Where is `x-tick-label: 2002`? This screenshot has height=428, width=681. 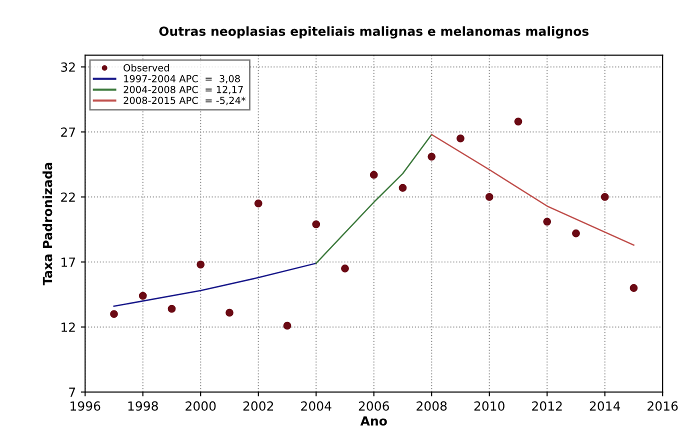
x-tick-label: 2002 is located at coordinates (258, 406).